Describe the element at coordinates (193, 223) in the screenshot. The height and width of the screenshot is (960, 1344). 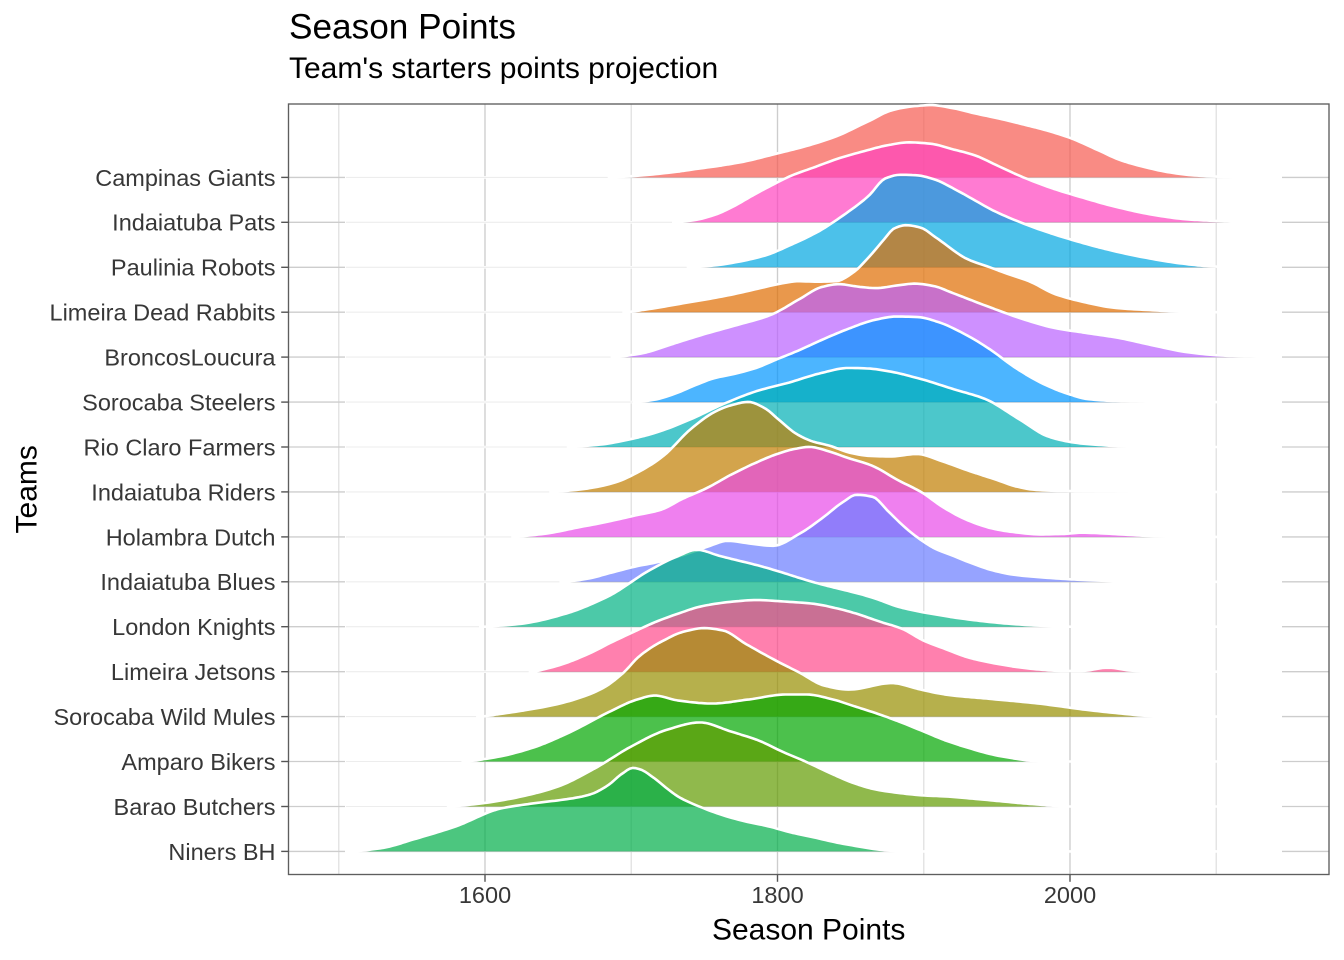
I see `svg-text: Indaiatuba Pats` at that location.